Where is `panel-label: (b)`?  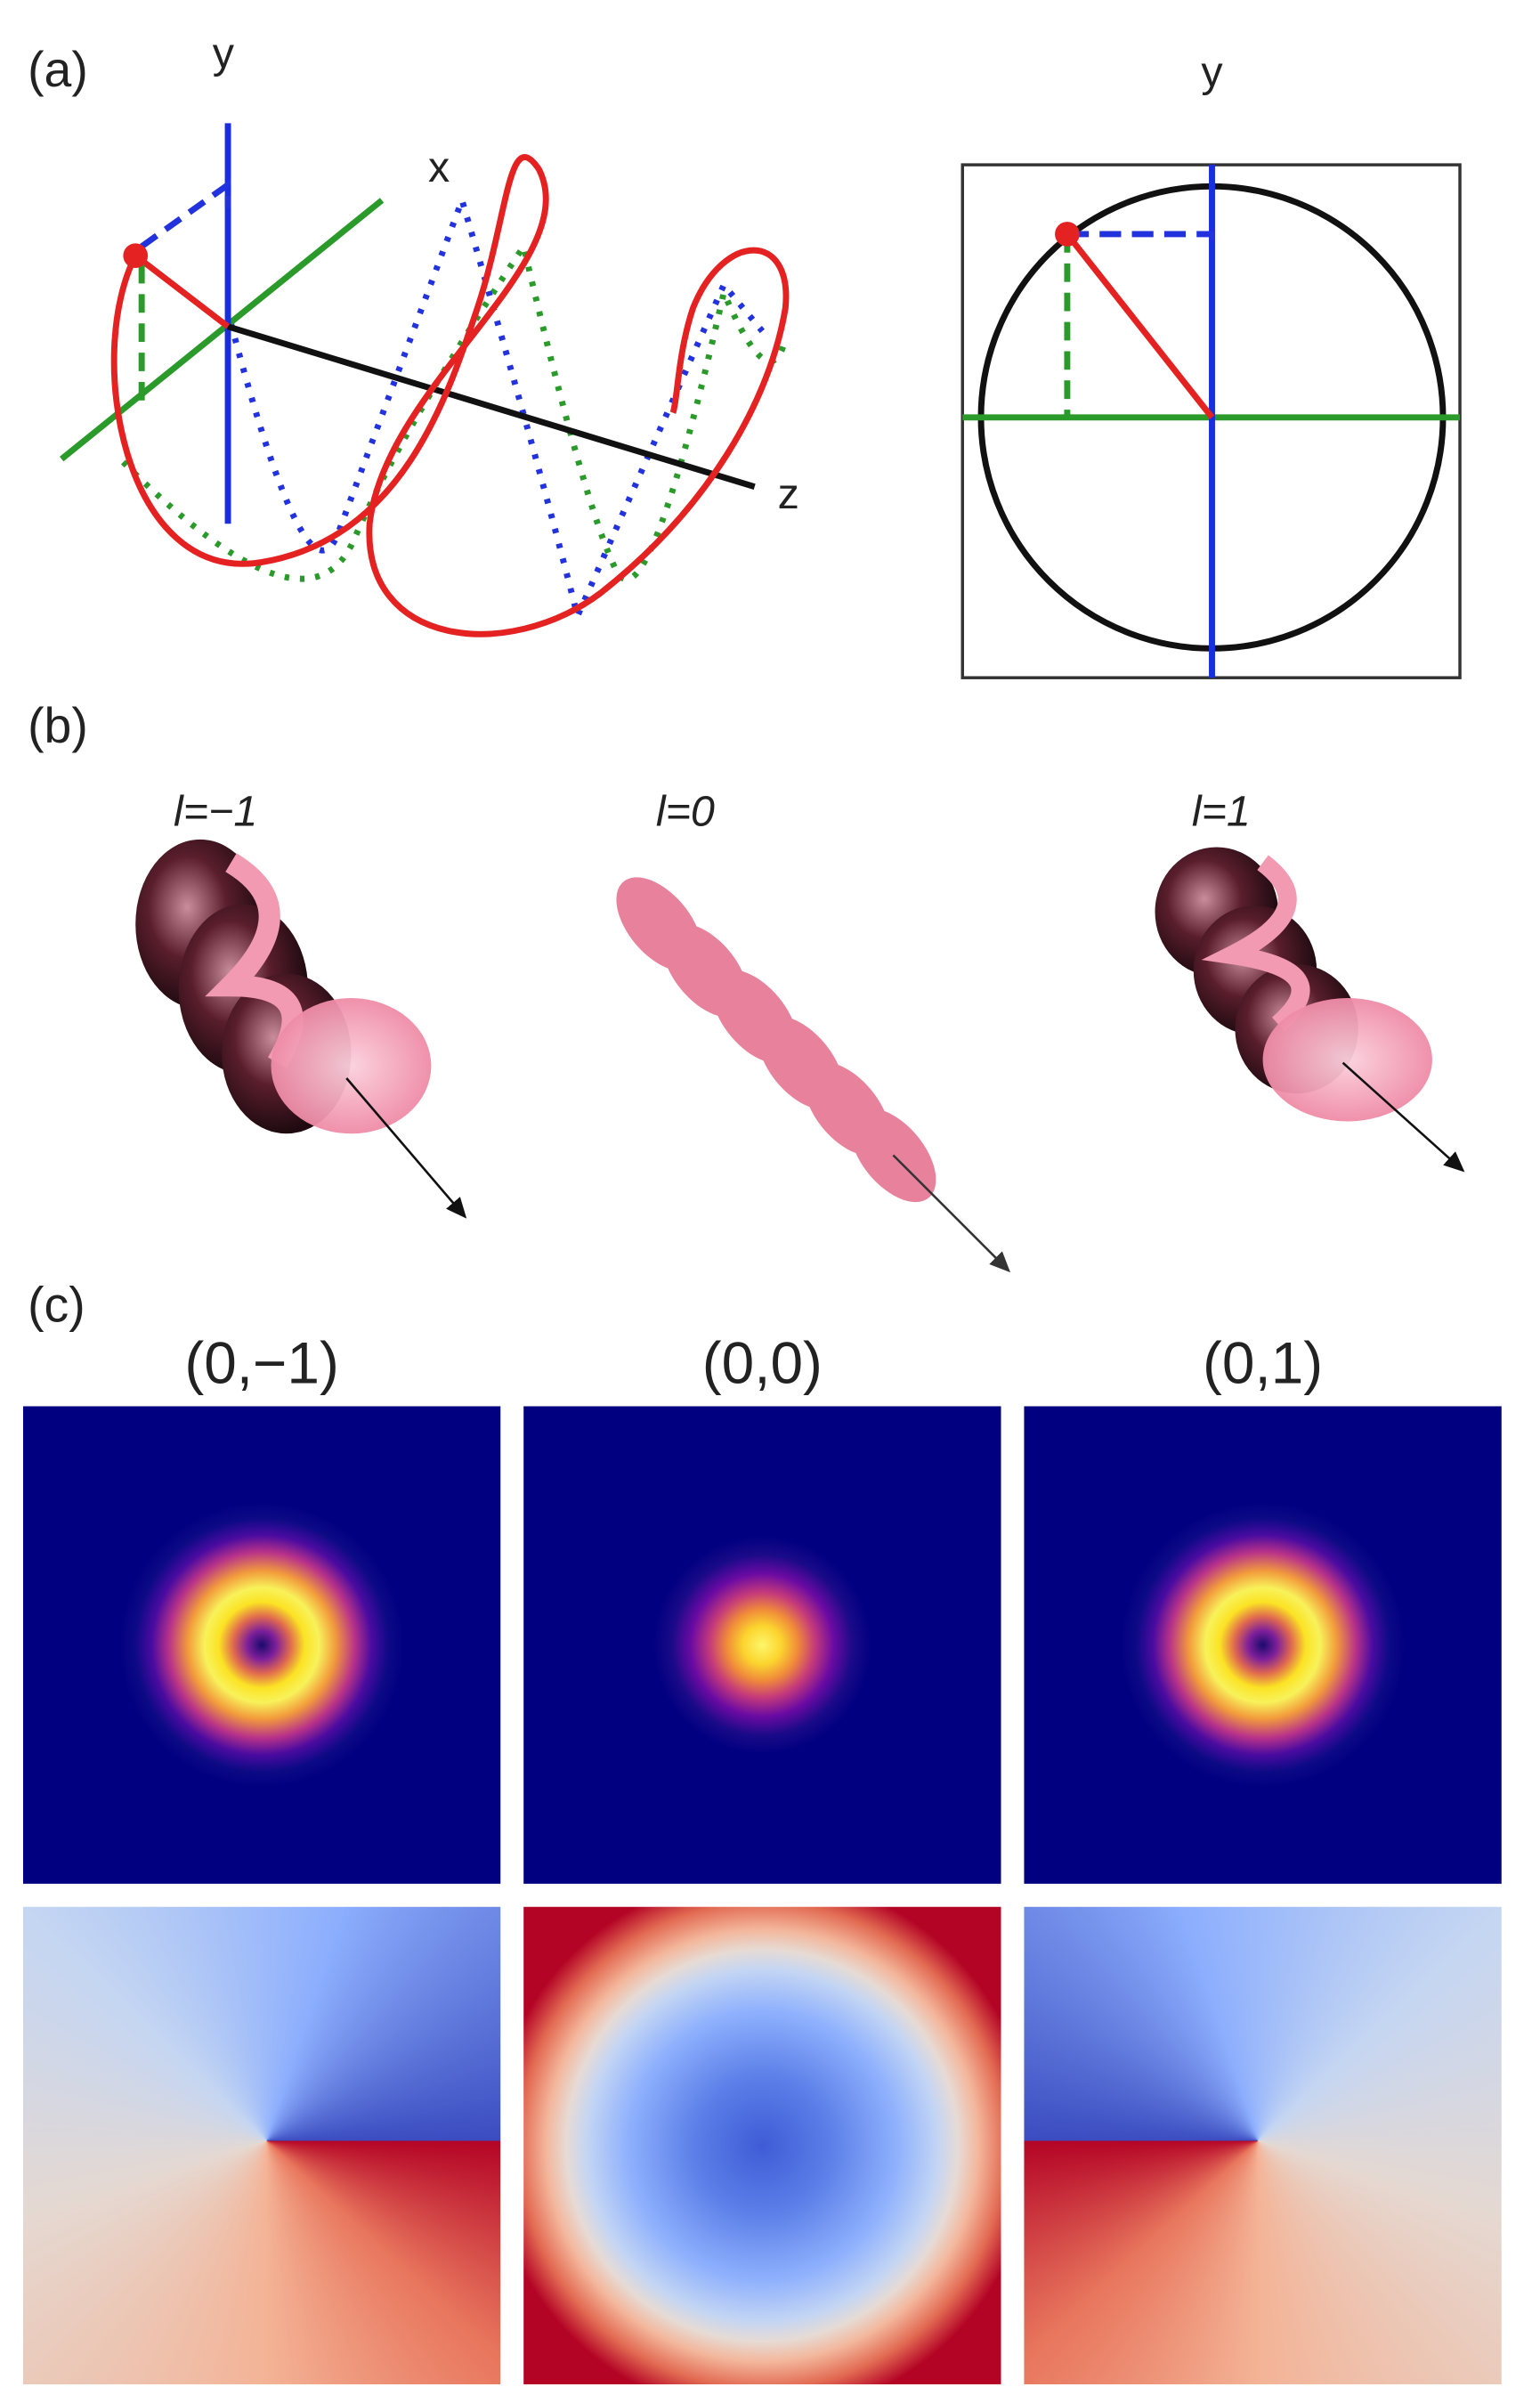
panel-label: (b) is located at coordinates (58, 725).